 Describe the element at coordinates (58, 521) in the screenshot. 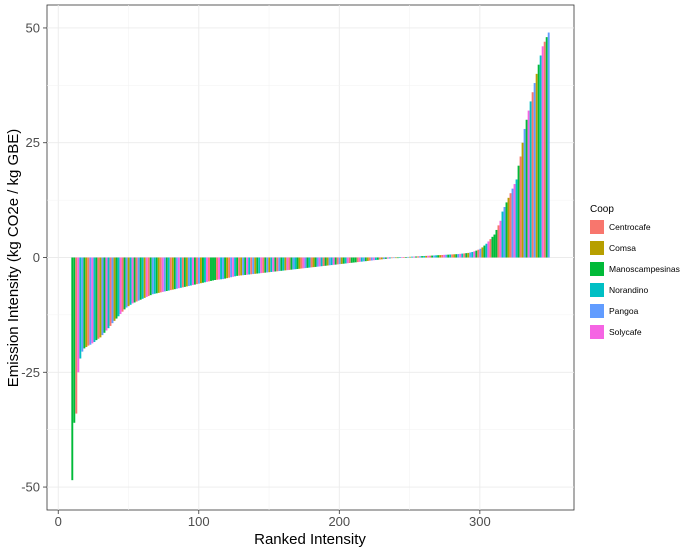

I see `x-tick-label: 0` at that location.